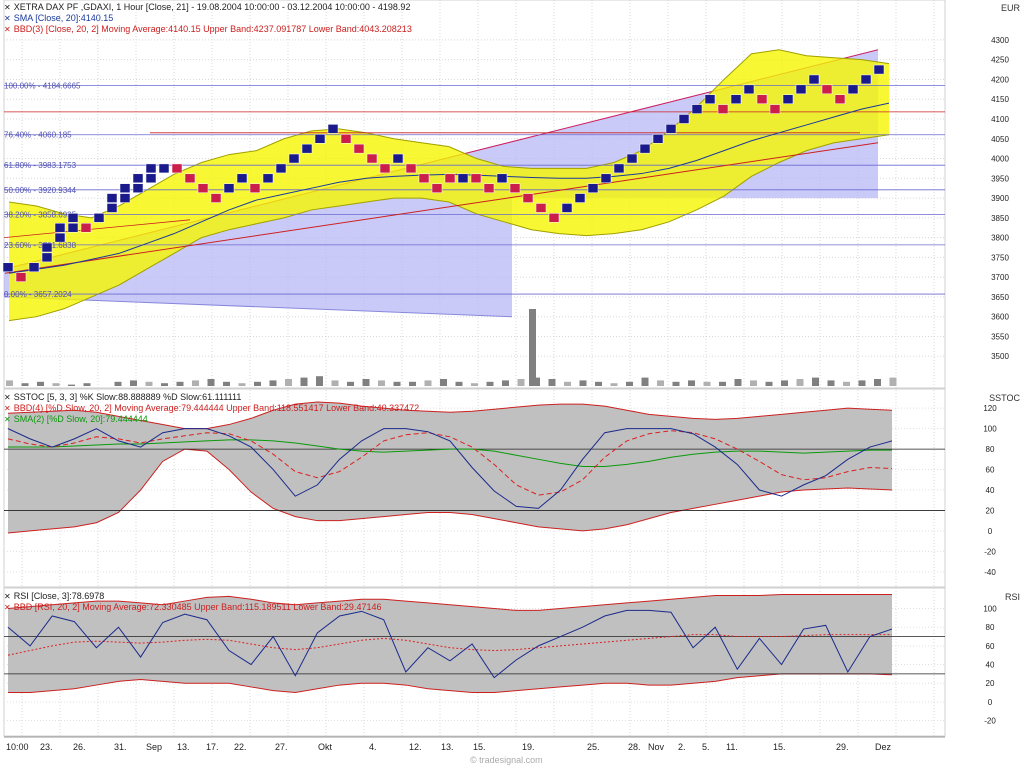 Image resolution: width=1024 pixels, height=768 pixels. Describe the element at coordinates (1000, 238) in the screenshot. I see `price-axis-tick: 3800` at that location.